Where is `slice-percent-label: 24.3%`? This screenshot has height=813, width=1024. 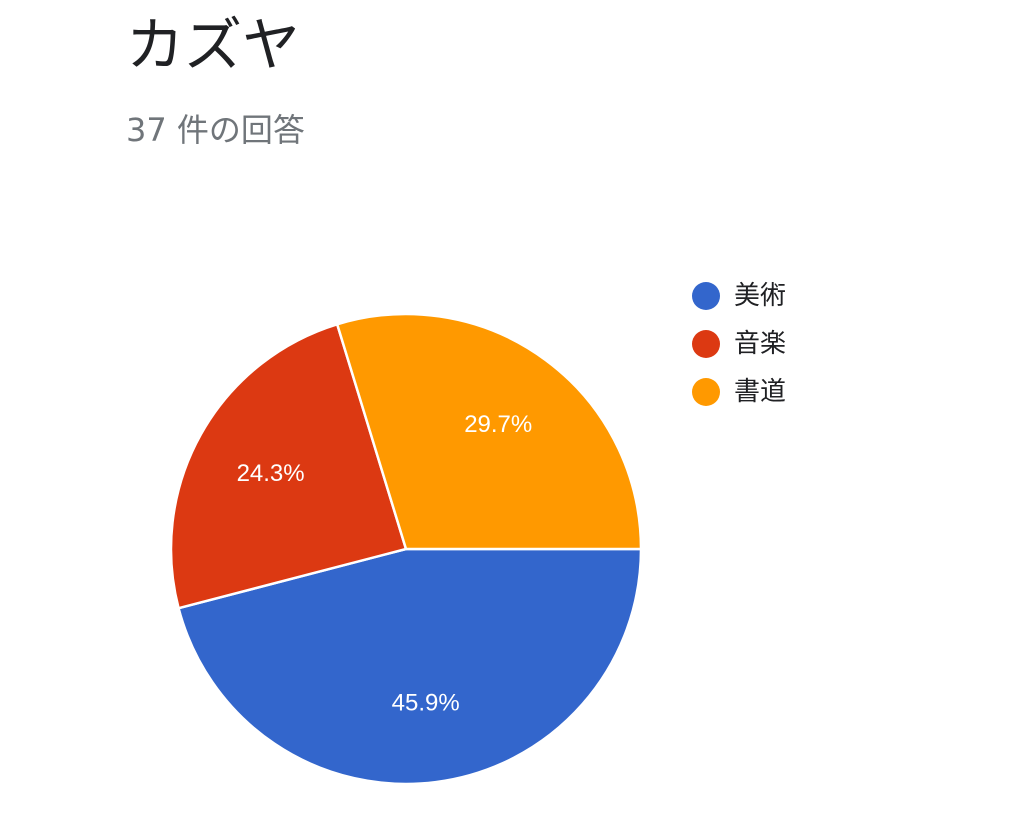
slice-percent-label: 24.3% is located at coordinates (271, 473).